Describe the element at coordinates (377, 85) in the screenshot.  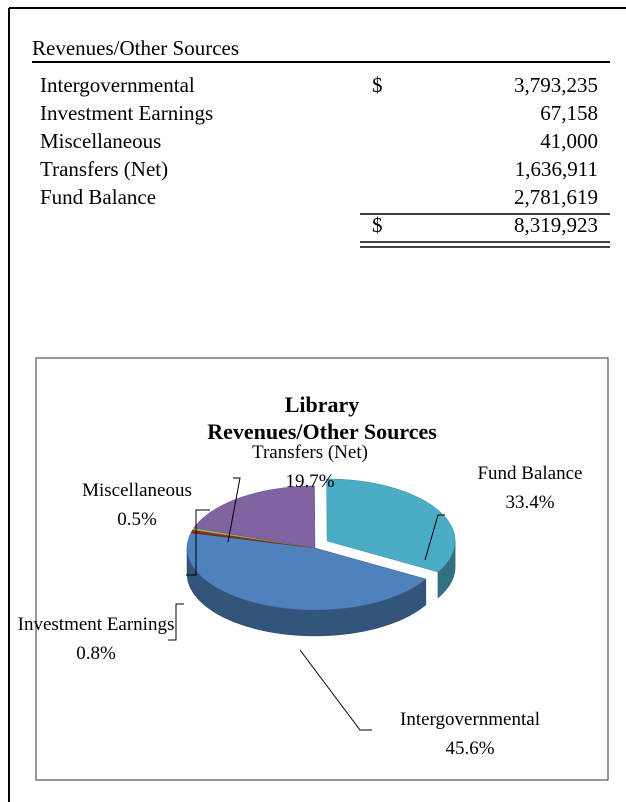
I see `row-currency: $` at that location.